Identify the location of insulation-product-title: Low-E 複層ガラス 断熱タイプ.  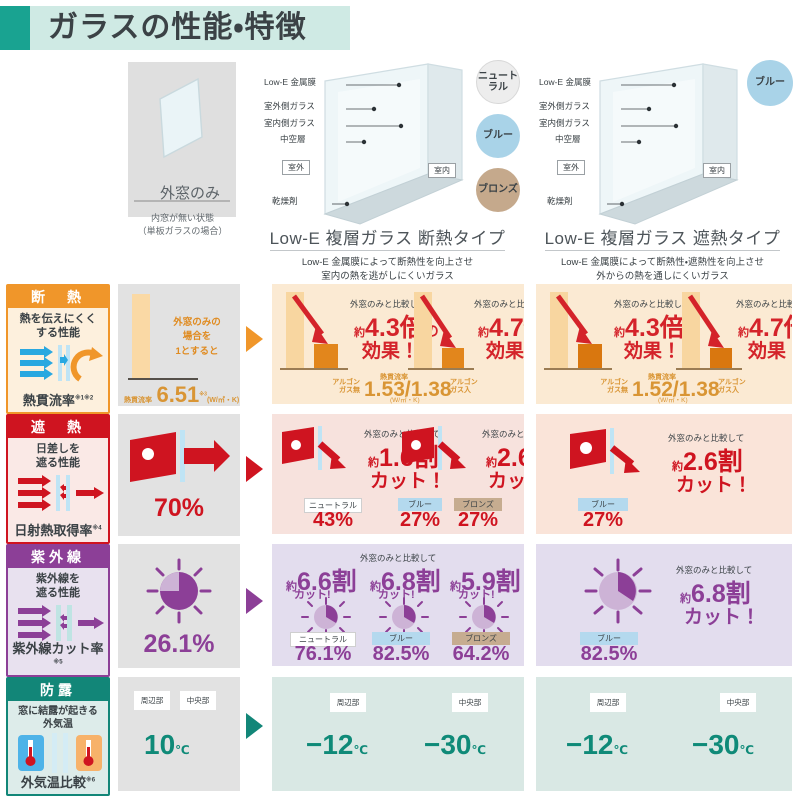
(387, 238).